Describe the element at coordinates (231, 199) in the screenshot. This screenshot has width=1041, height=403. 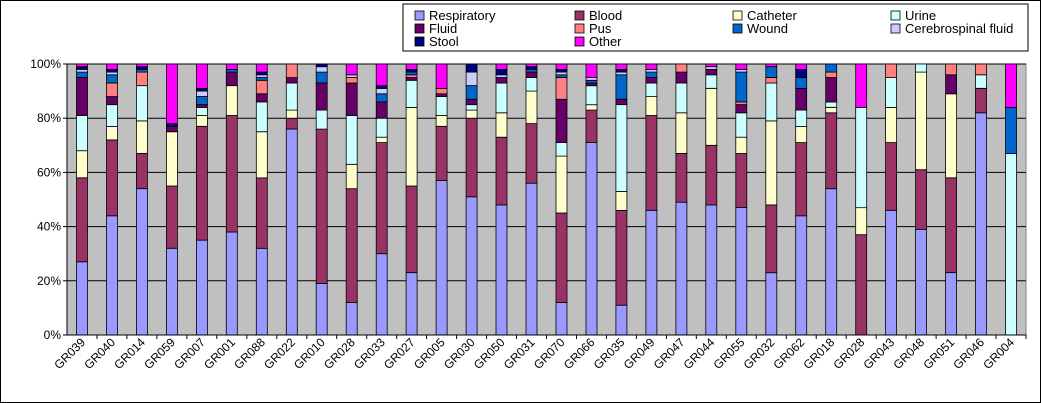
I see `bar-stack-gr001` at that location.